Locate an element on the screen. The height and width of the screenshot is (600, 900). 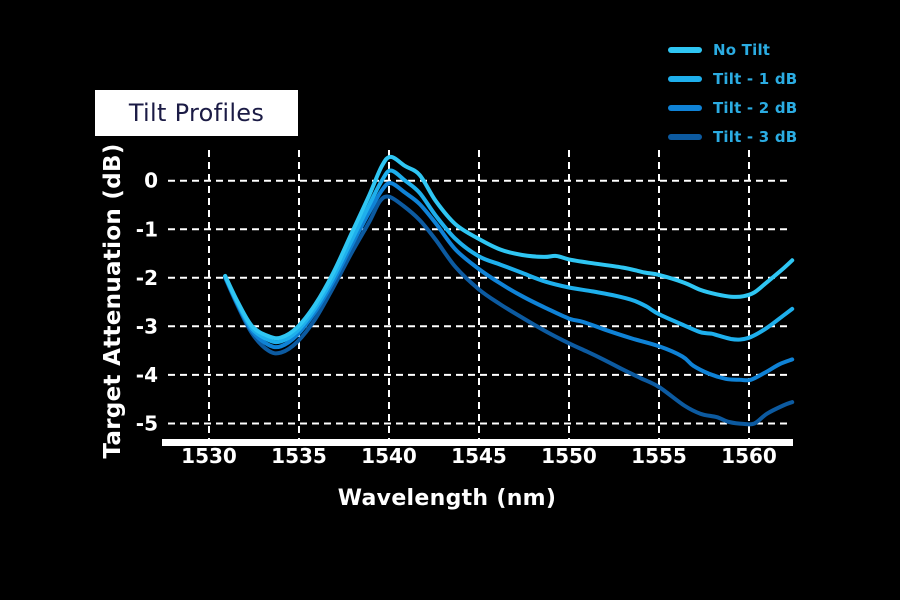
chart-title-badge: Tilt Profiles is located at coordinates (196, 113).